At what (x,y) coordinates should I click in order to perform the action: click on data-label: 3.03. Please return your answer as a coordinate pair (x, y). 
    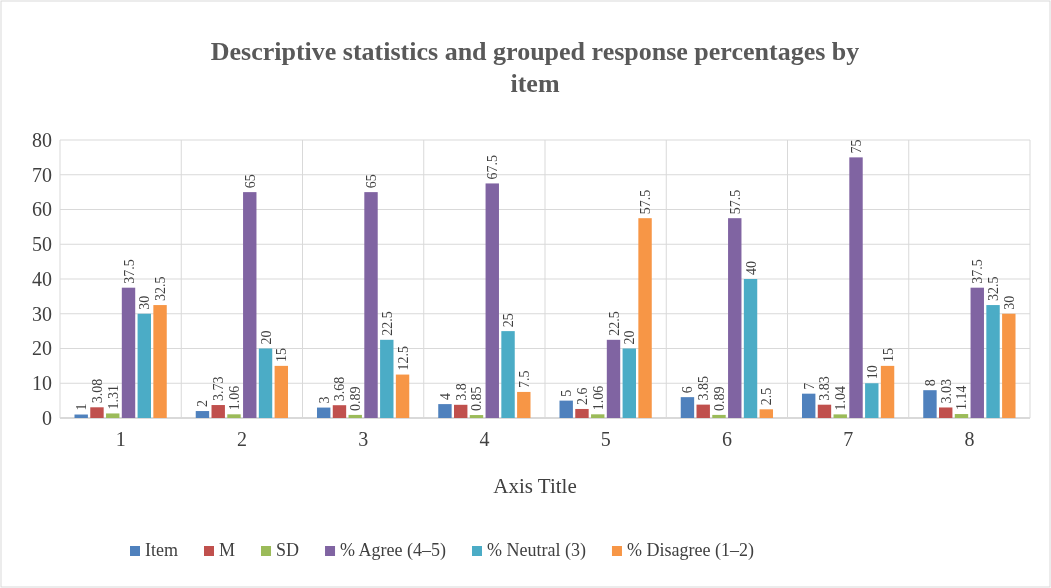
    Looking at the image, I should click on (946, 391).